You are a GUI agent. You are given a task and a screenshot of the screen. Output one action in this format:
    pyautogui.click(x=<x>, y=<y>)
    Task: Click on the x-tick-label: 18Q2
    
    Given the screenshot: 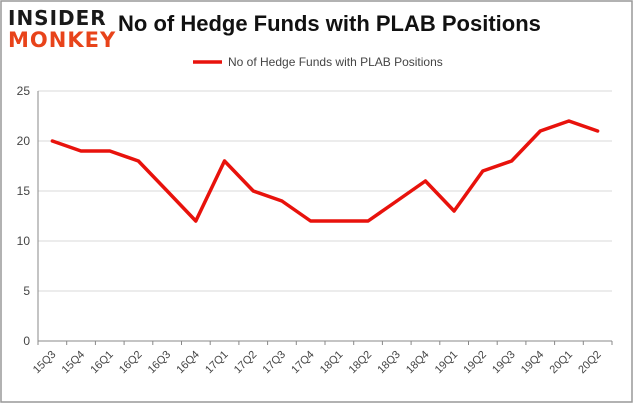 What is the action you would take?
    pyautogui.click(x=361, y=363)
    